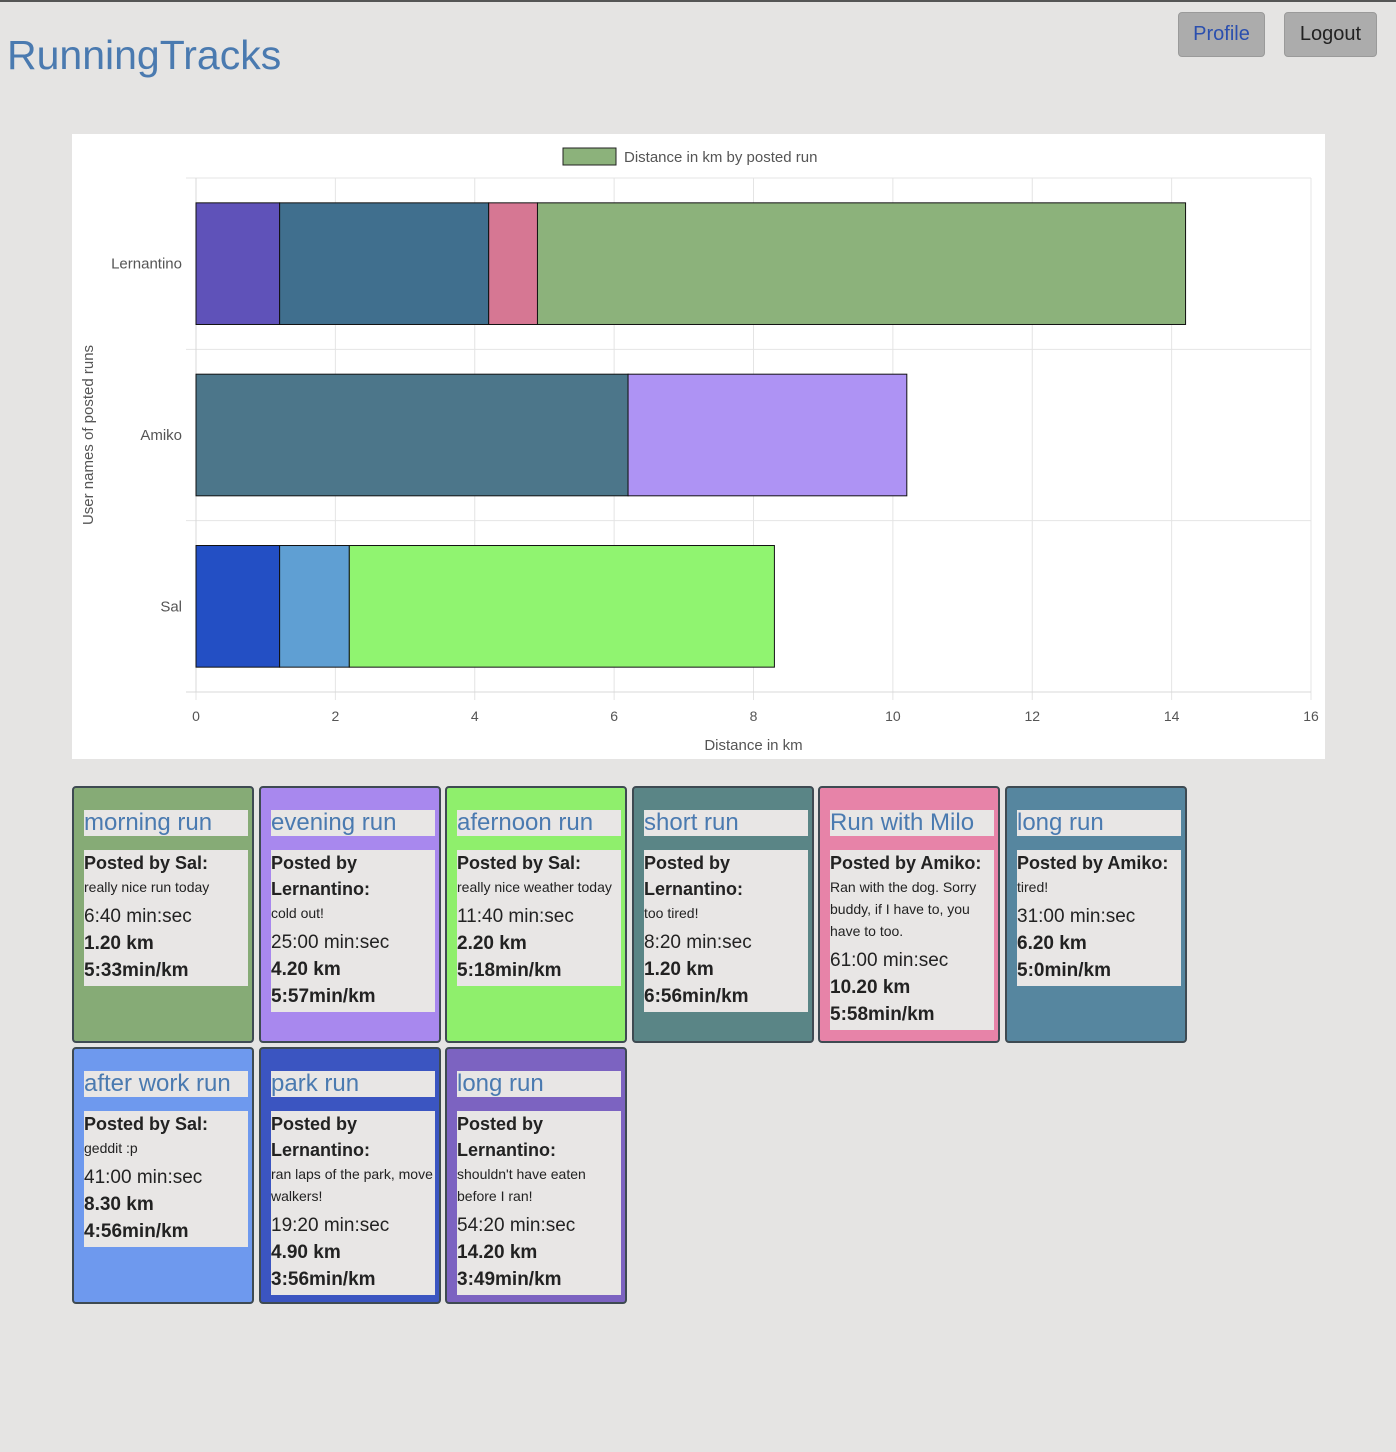 Image resolution: width=1396 pixels, height=1452 pixels. I want to click on run-pace: 5:33min/km, so click(136, 970).